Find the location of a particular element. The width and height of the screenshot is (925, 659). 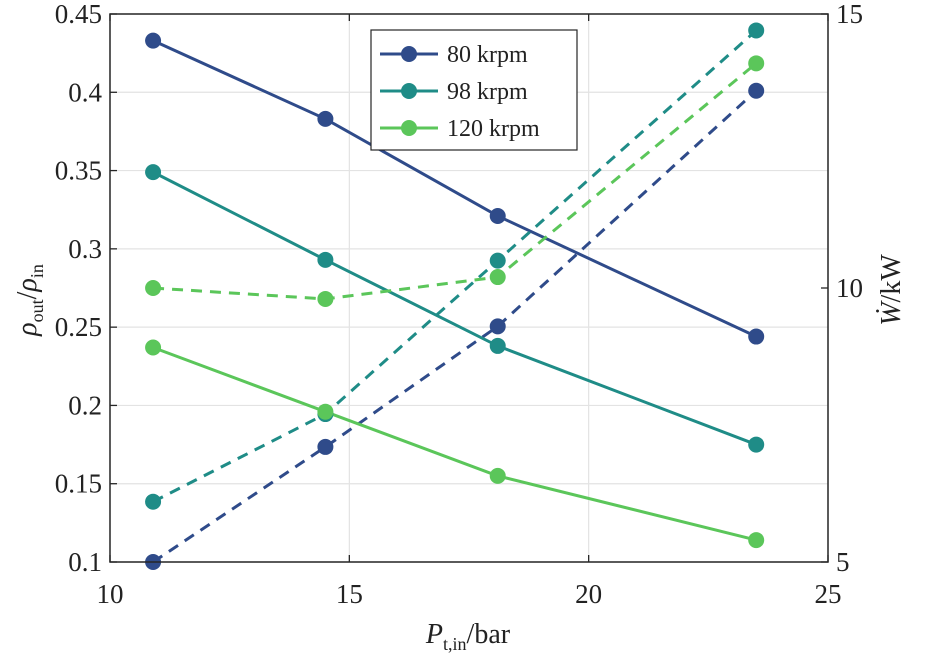

legend: 80 krpm 98 krpm 120 krpm is located at coordinates (474, 90).